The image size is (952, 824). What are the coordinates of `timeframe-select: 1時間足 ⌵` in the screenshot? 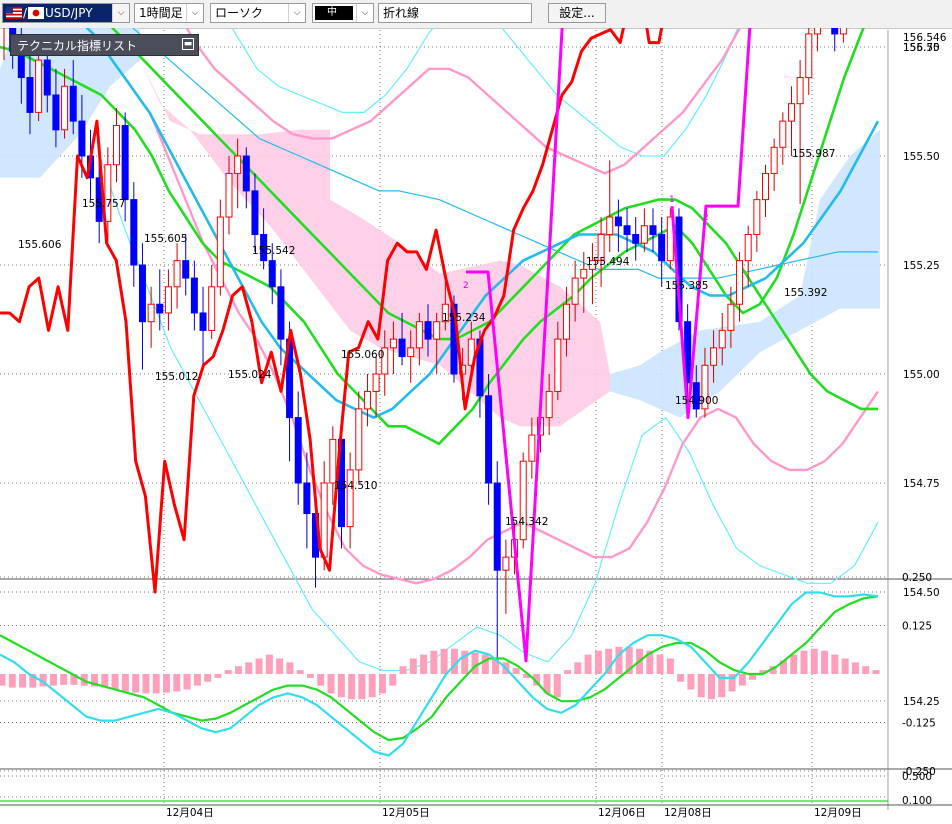 It's located at (169, 13).